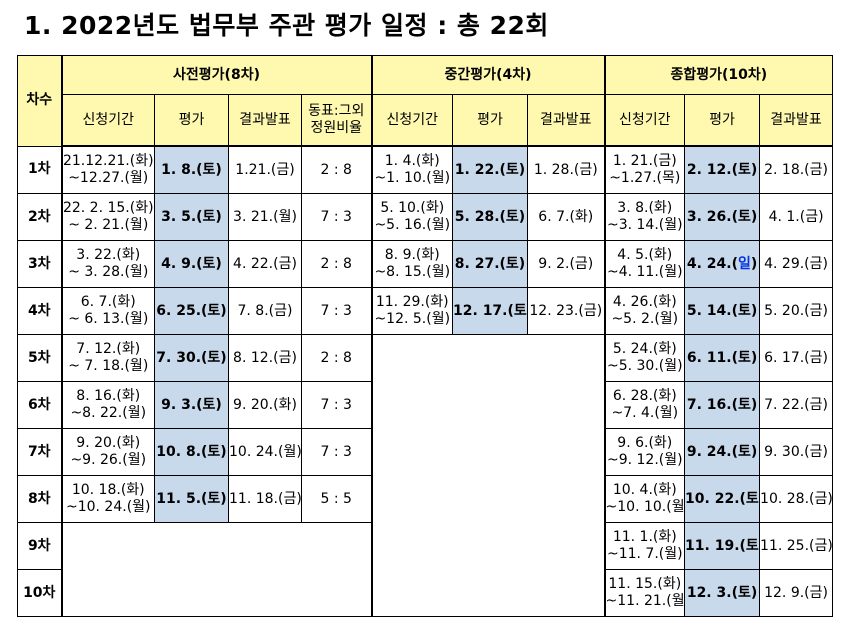 This screenshot has width=850, height=644. What do you see at coordinates (108, 255) in the screenshot?
I see `apply-start: 3. 22.(화)` at bounding box center [108, 255].